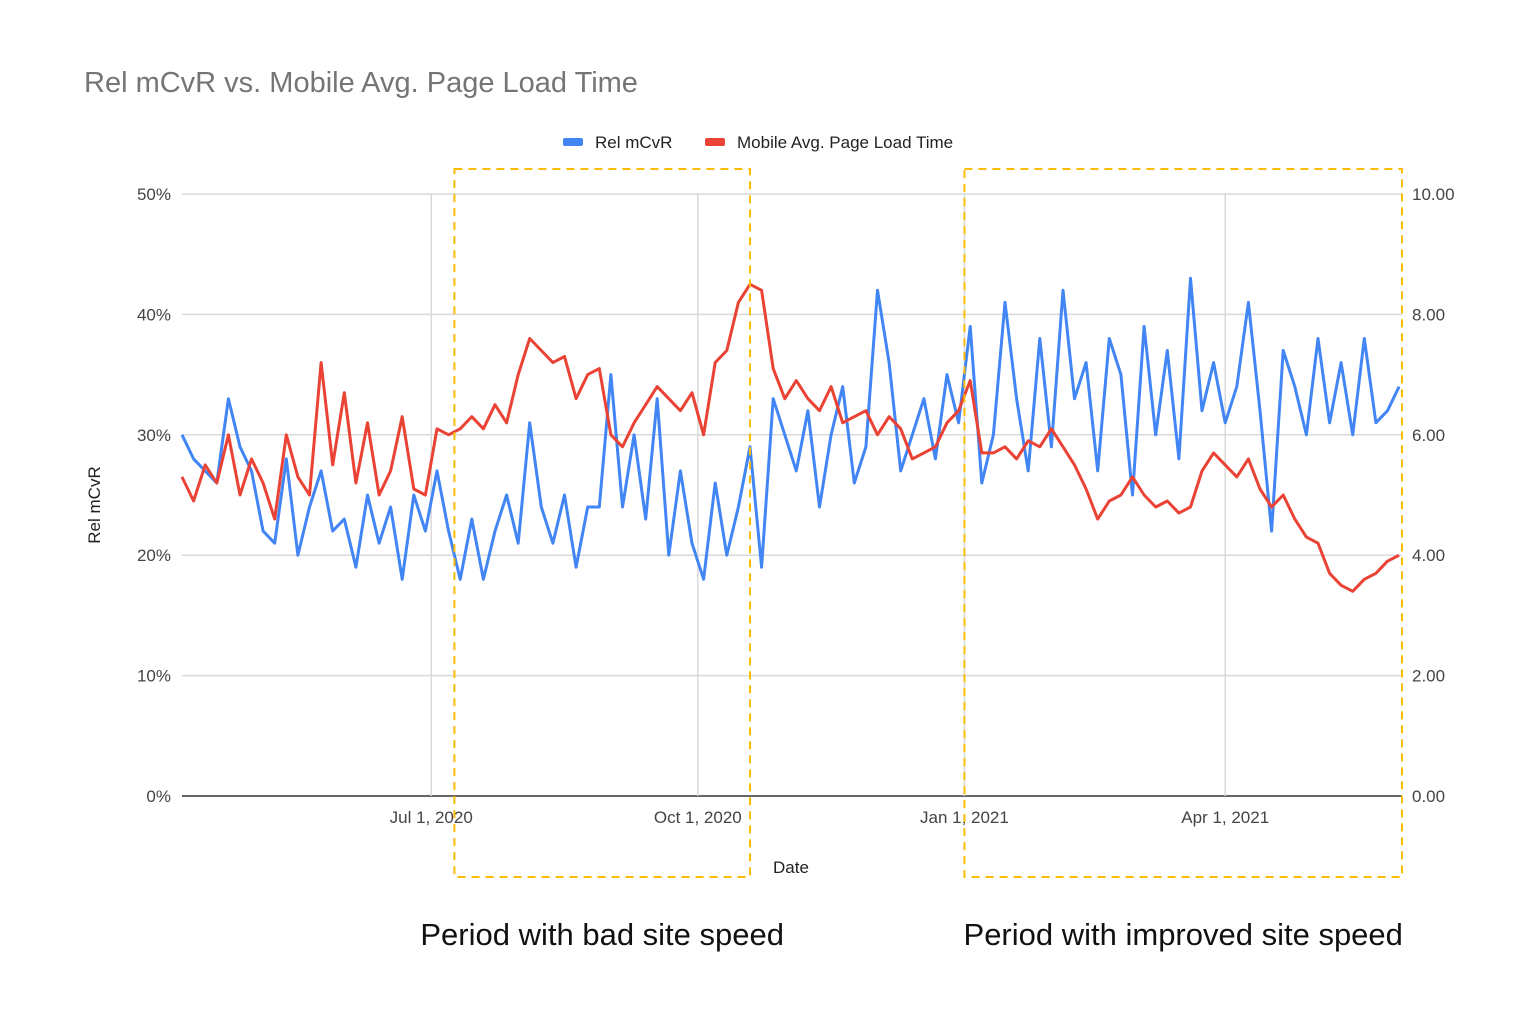  I want to click on y2-tick-label: 6.00, so click(1428, 435).